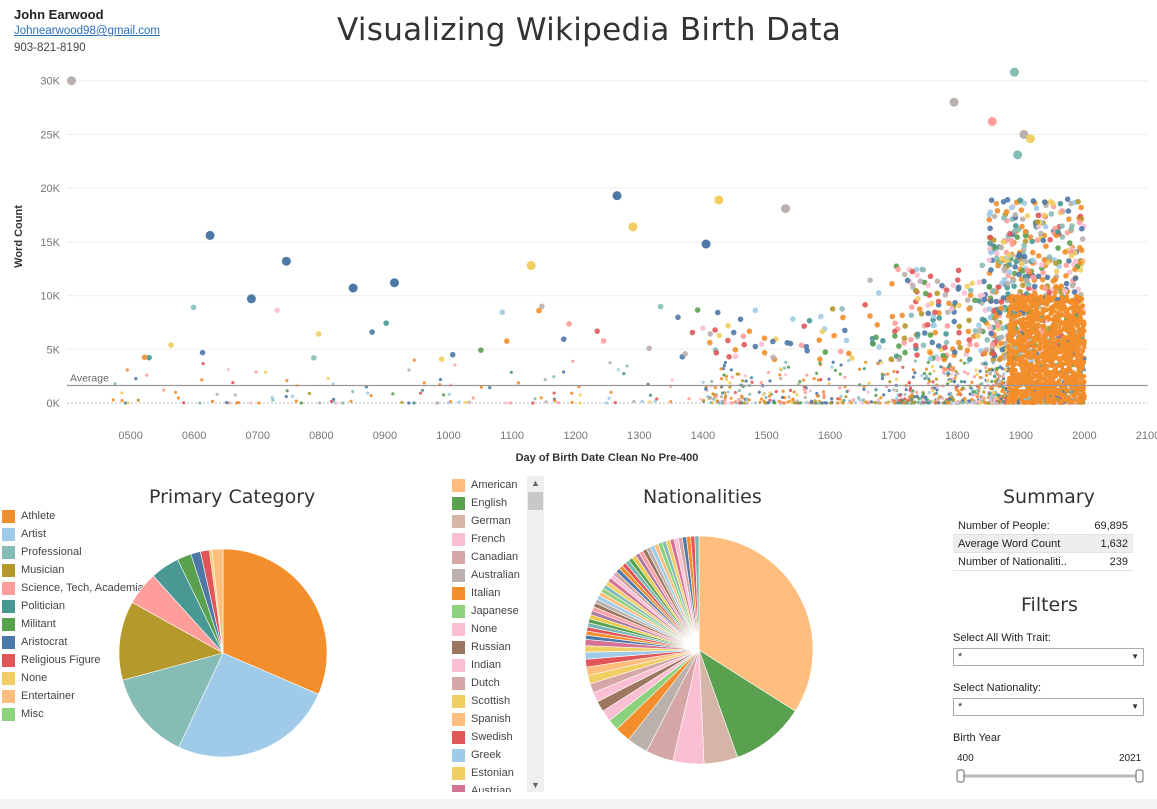  What do you see at coordinates (73, 624) in the screenshot?
I see `legend-item: Militant` at bounding box center [73, 624].